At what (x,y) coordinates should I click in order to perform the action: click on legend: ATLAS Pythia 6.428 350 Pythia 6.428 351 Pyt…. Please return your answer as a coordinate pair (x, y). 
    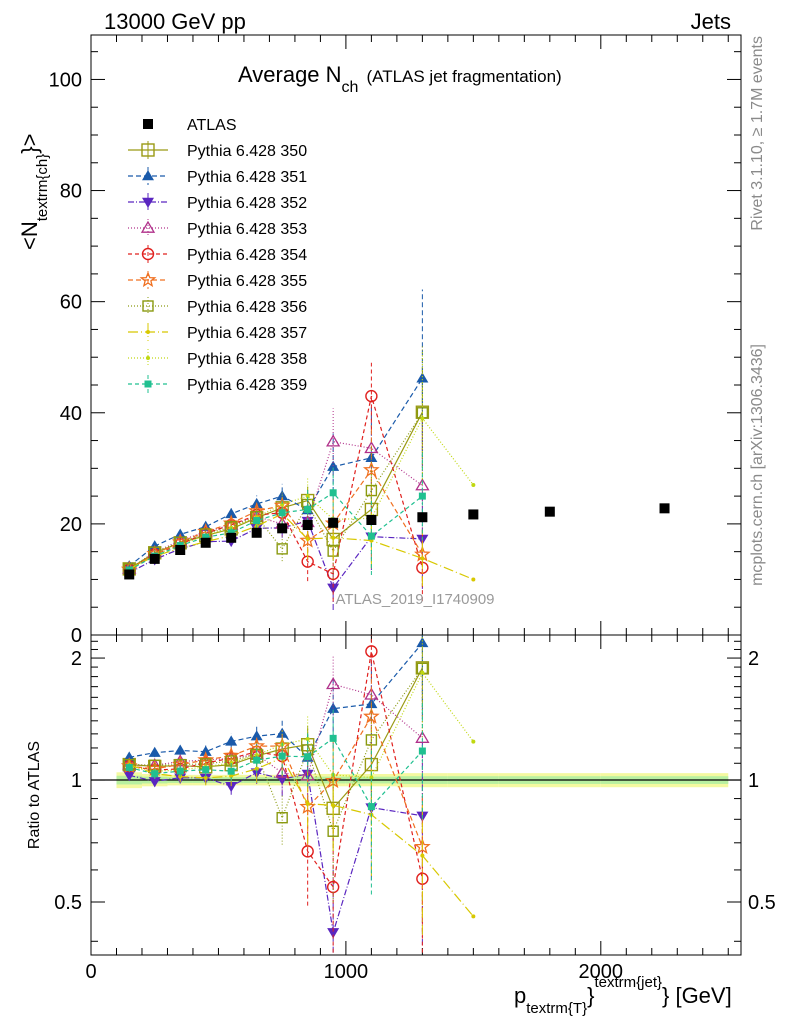
    Looking at the image, I should click on (217, 255).